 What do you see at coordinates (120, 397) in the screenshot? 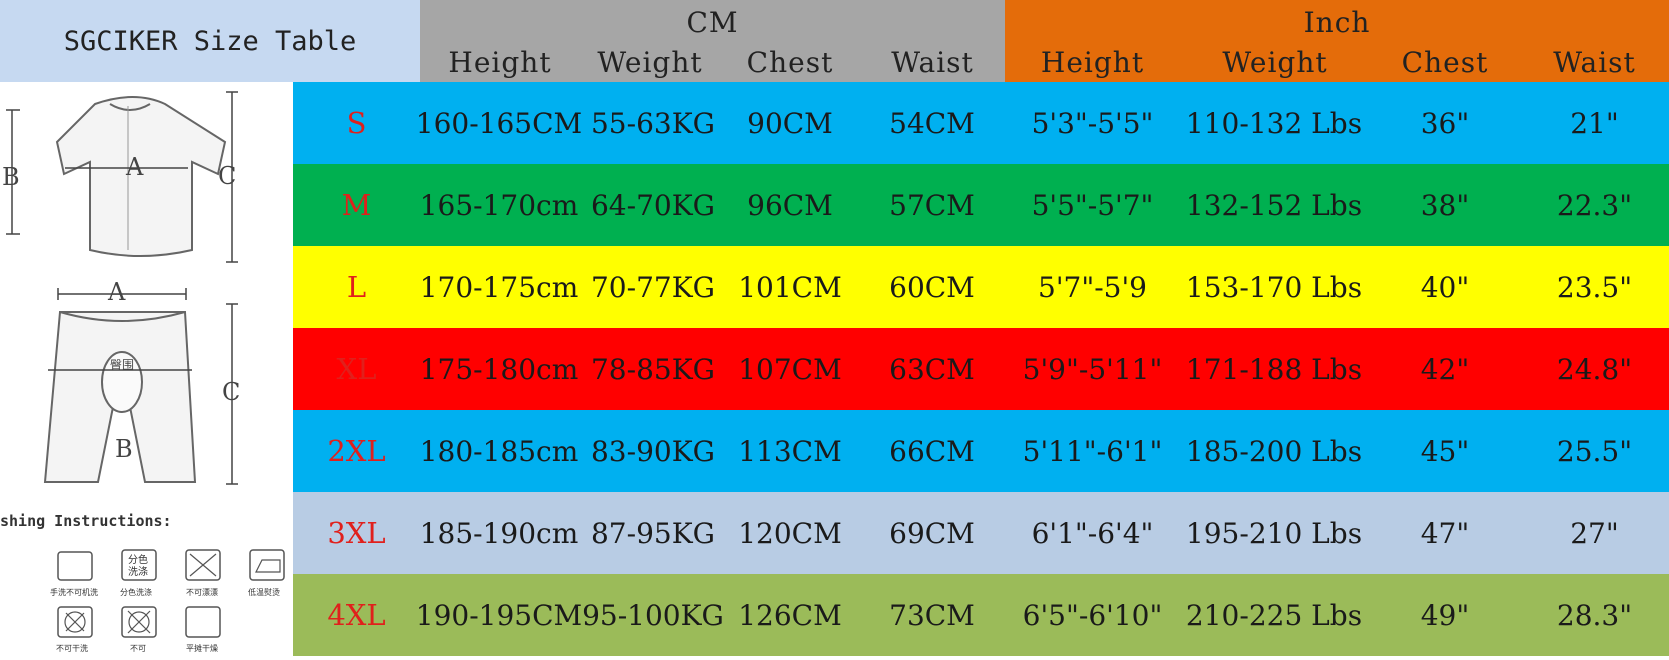
I see `shorts-diagram-icon` at bounding box center [120, 397].